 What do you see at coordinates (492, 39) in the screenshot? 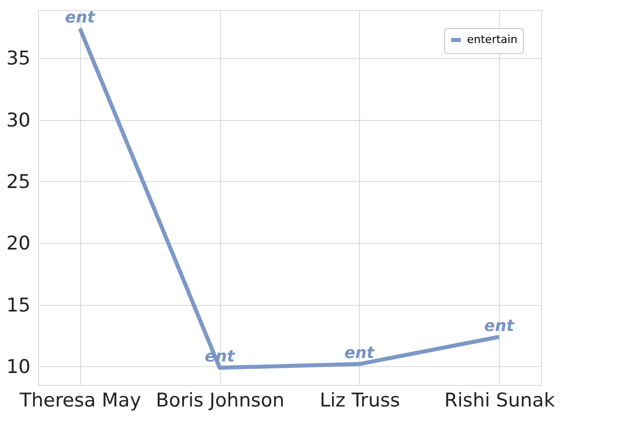
I see `legend-label: entertain` at bounding box center [492, 39].